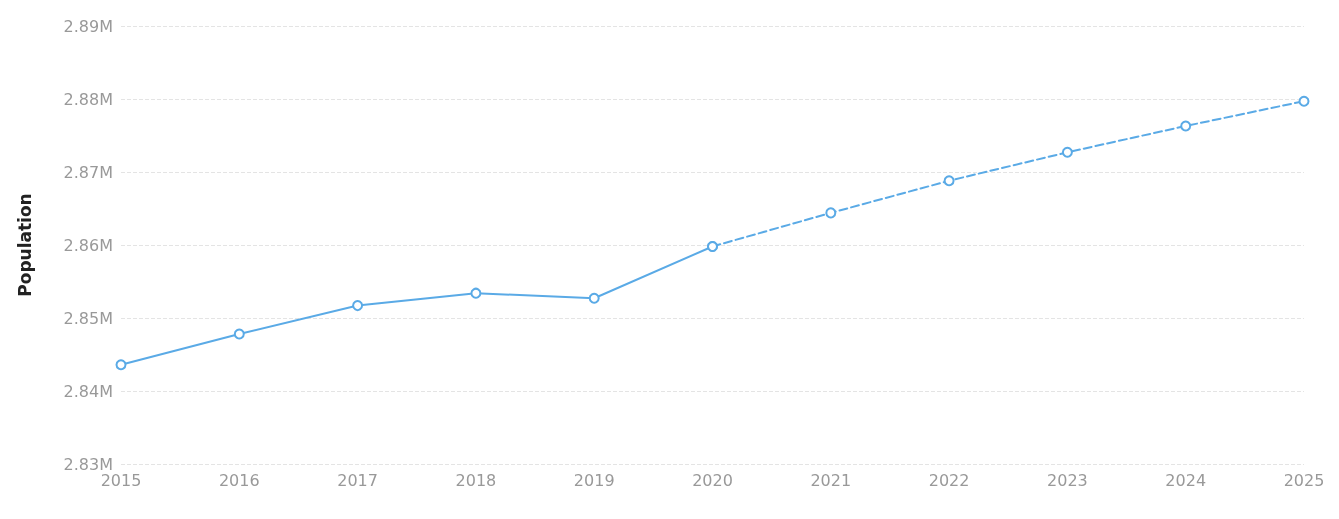 This screenshot has width=1339, height=519. I want to click on x-tick-label: 2017, so click(357, 480).